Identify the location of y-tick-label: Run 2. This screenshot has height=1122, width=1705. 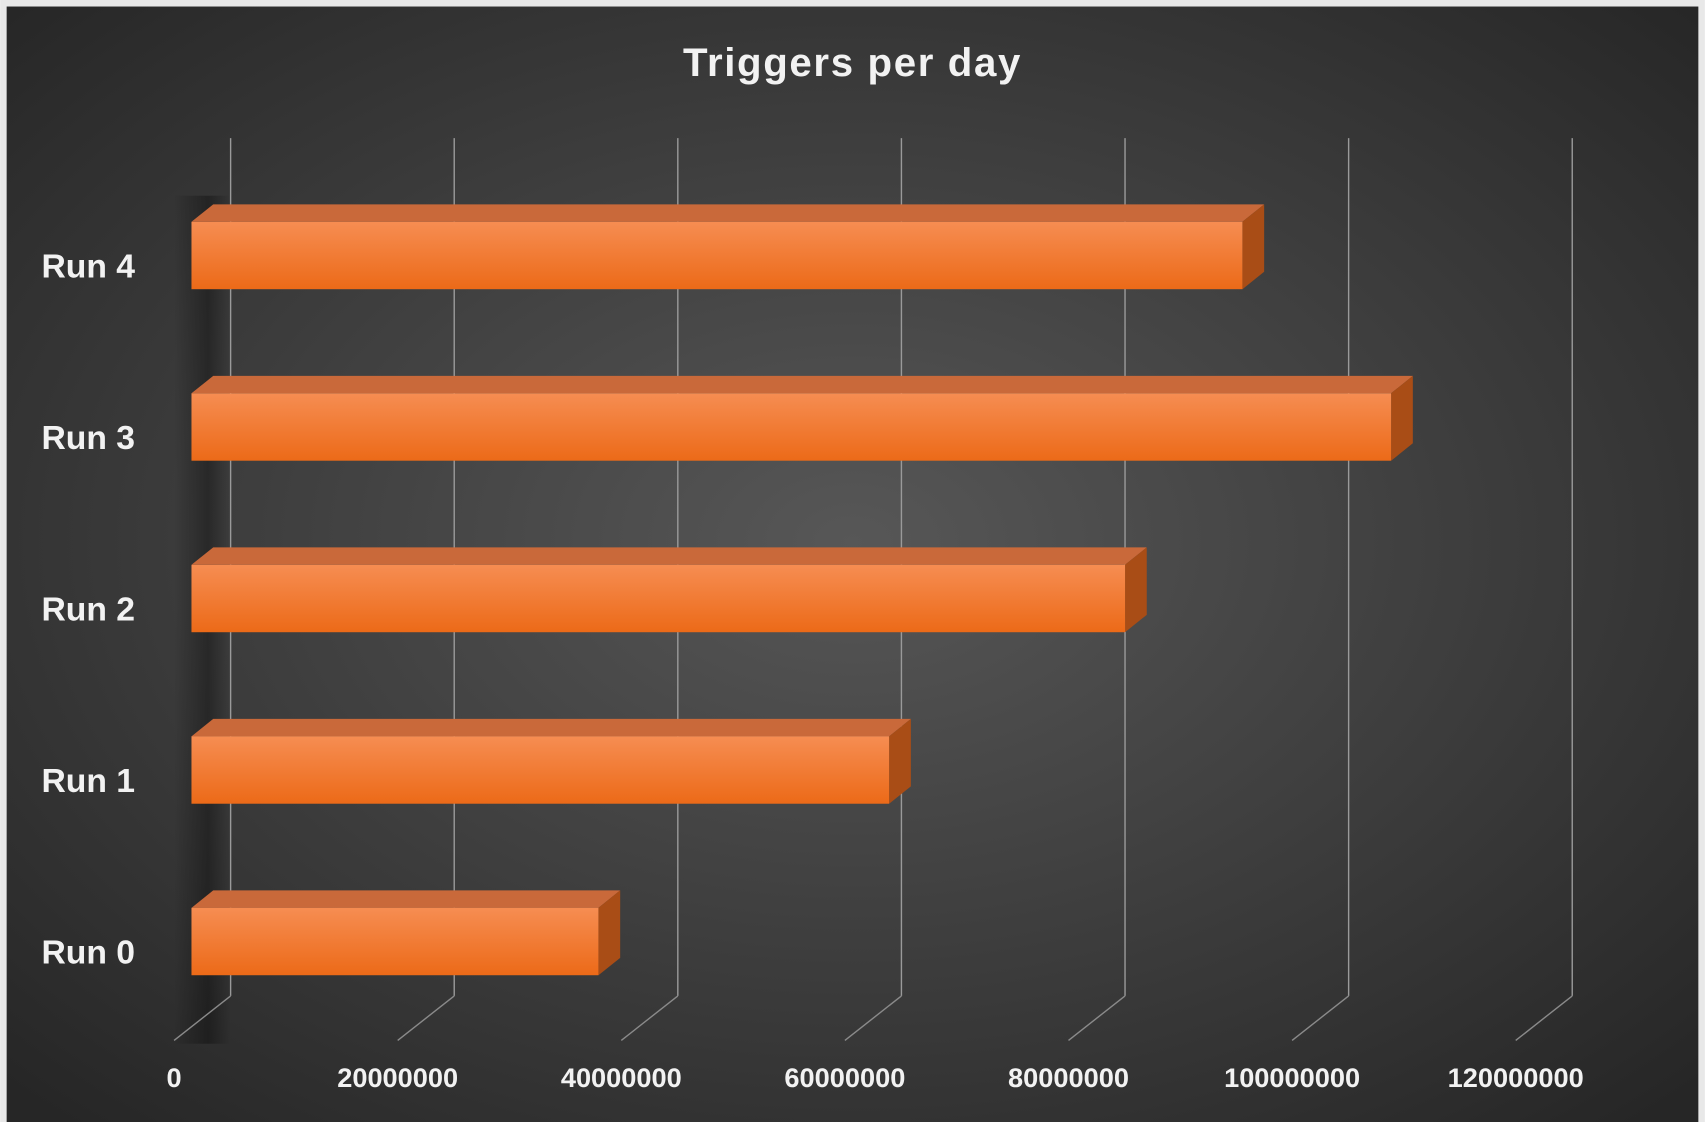
(88, 609).